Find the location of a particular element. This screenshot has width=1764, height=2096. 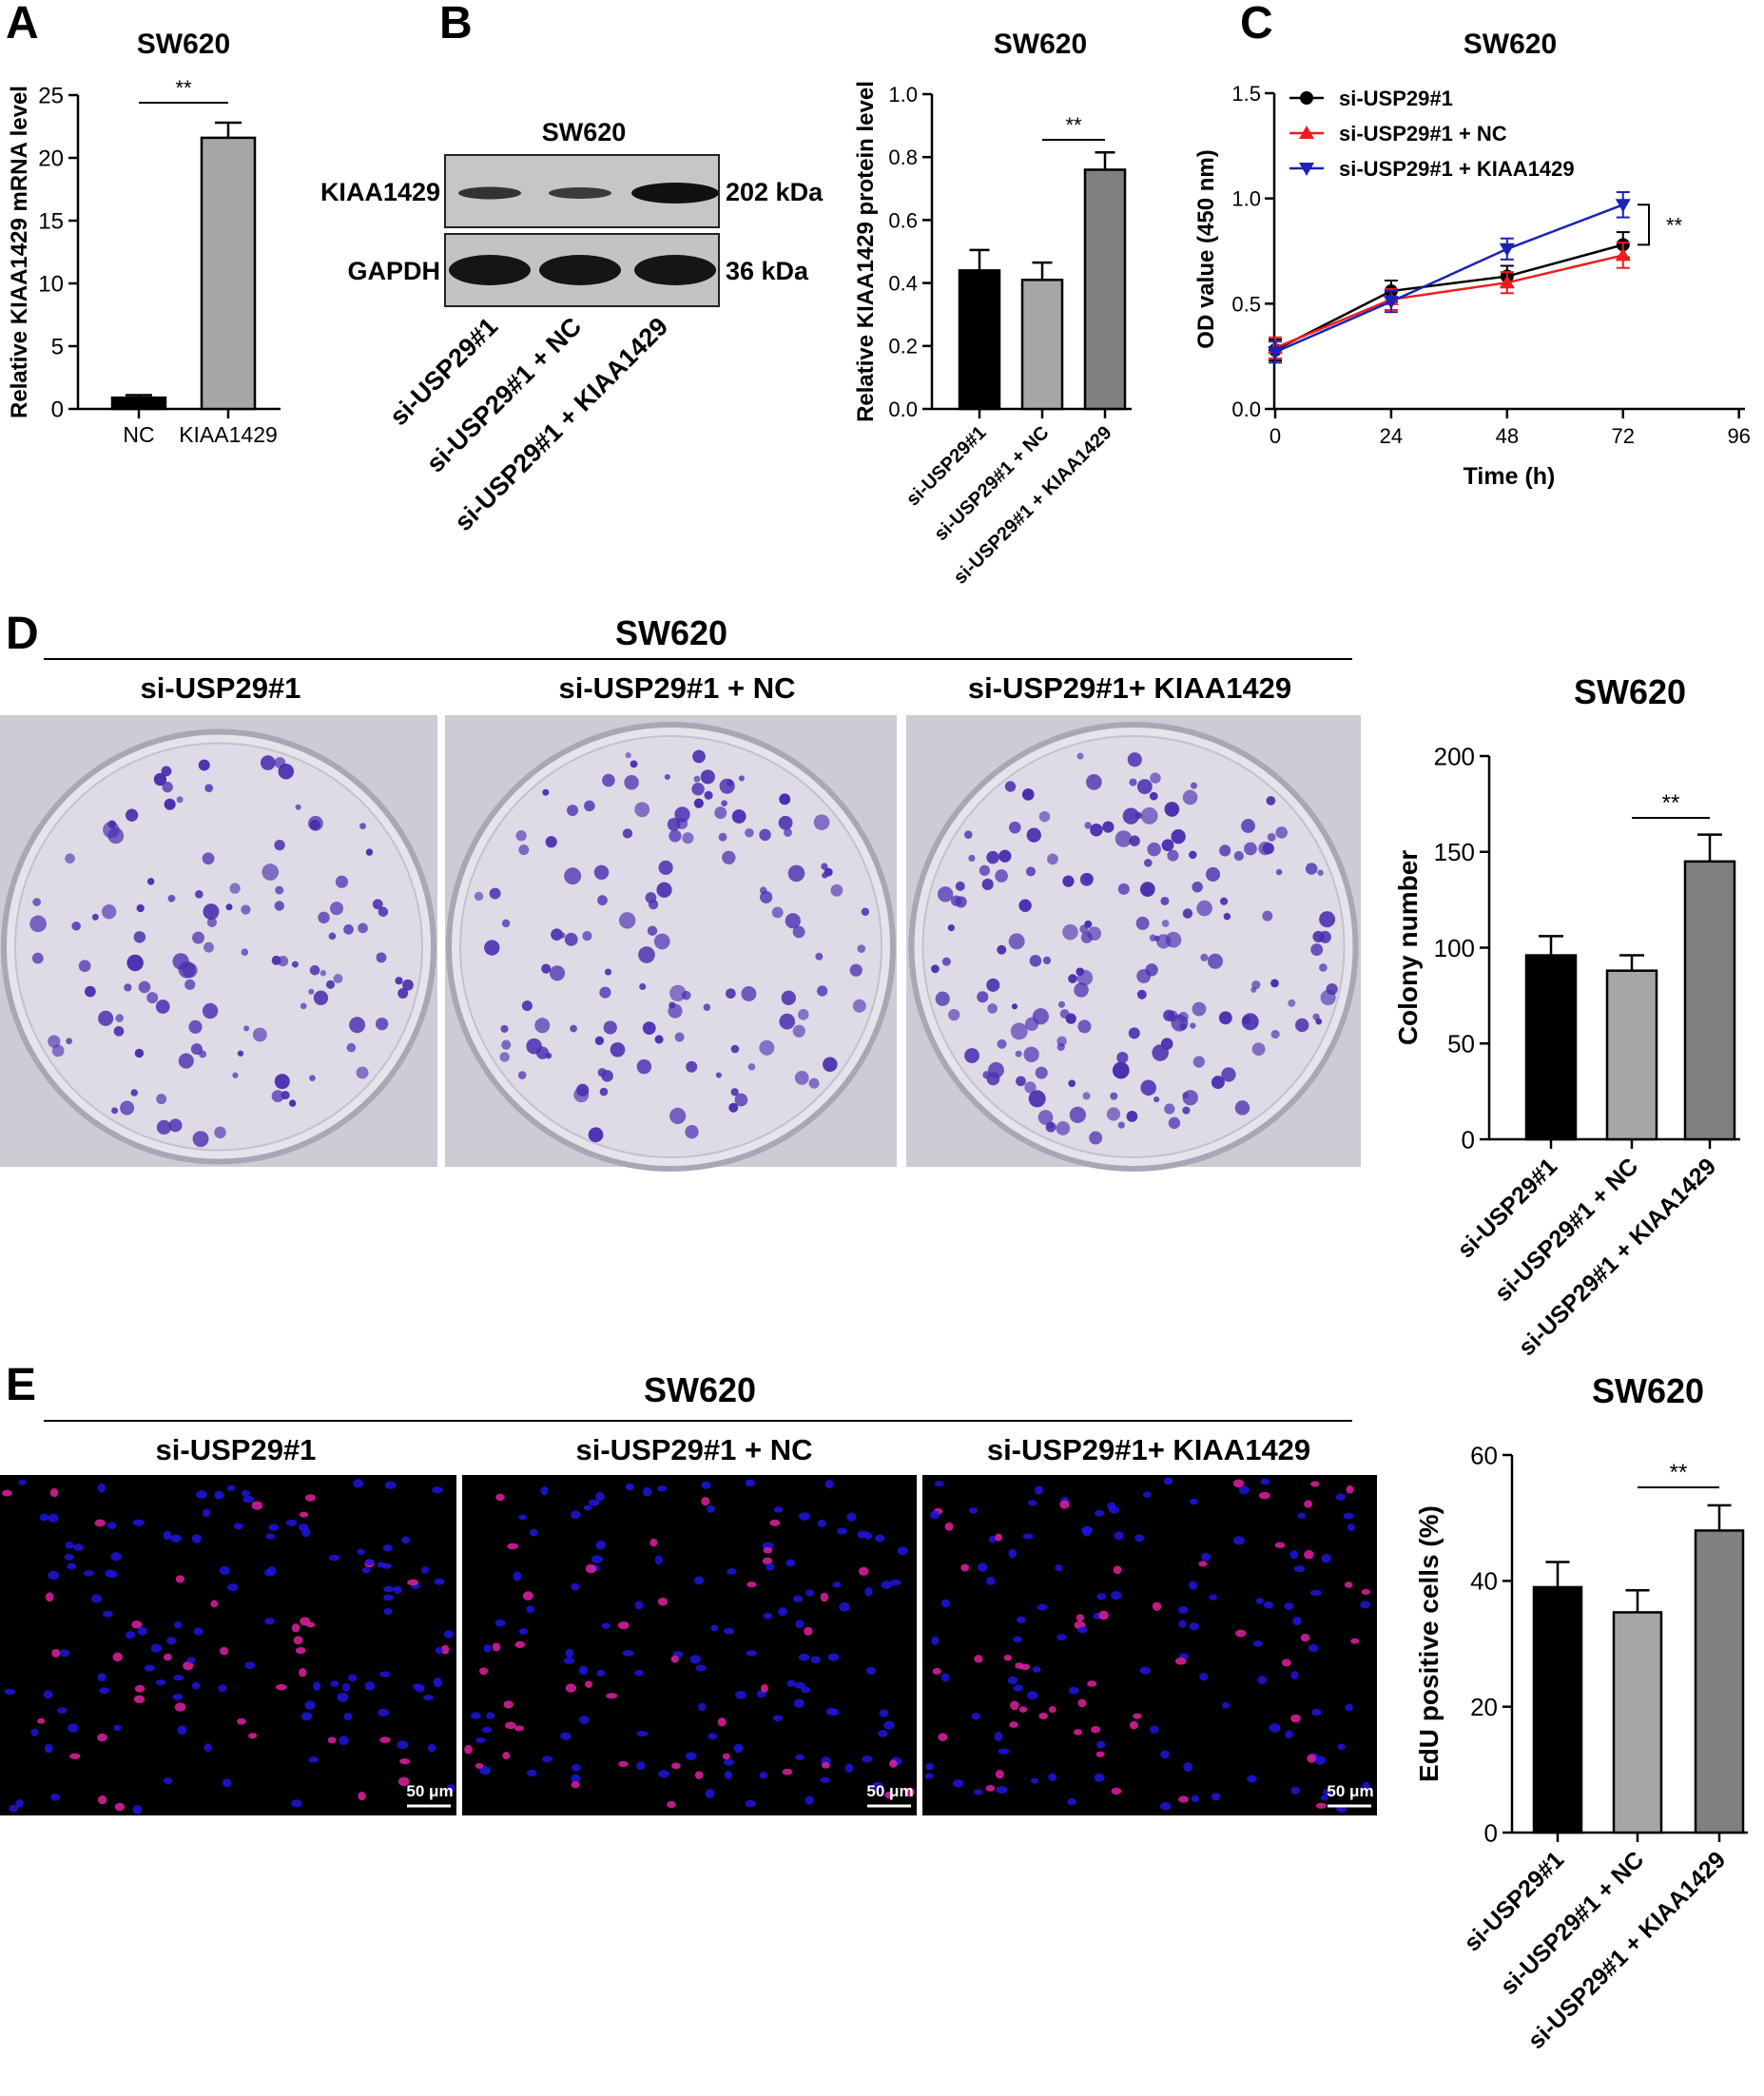

y-tick-label: 15 is located at coordinates (51, 222).